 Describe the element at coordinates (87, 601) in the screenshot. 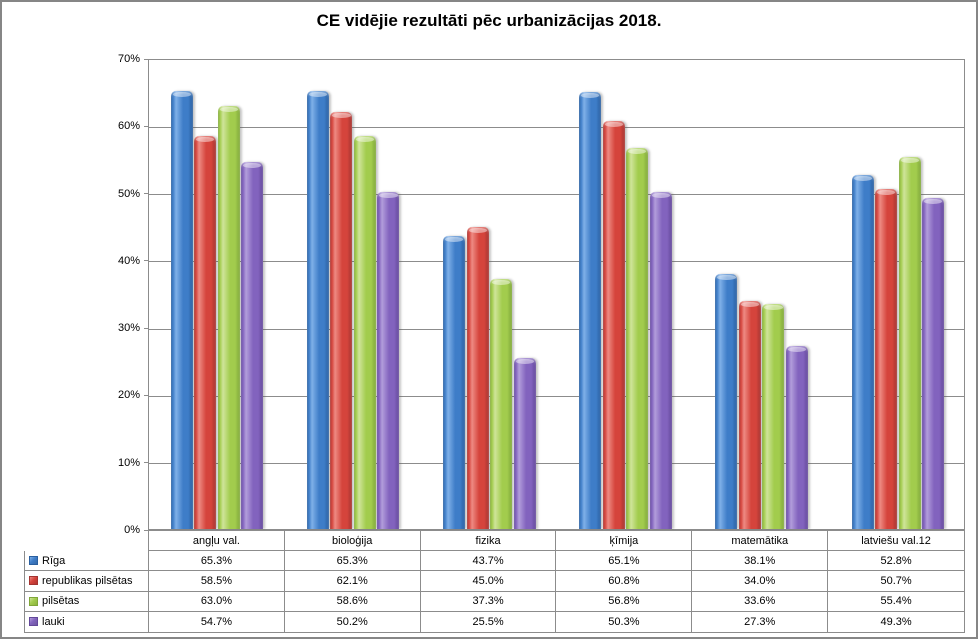

I see `legend-cell: pilsētas` at that location.